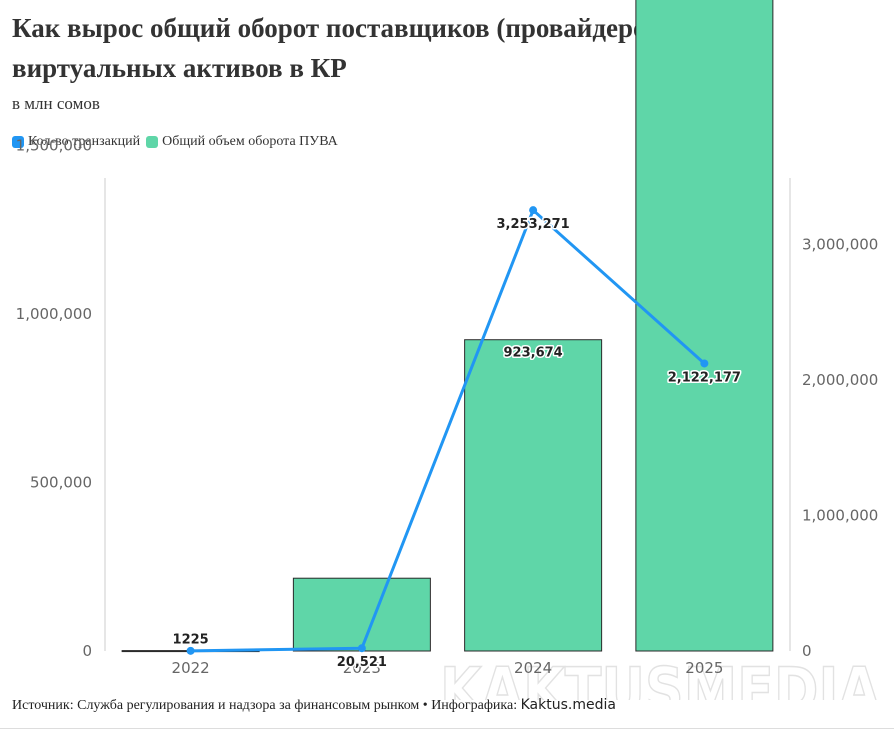 The width and height of the screenshot is (894, 730). I want to click on bar-data-label: 1225, so click(191, 640).